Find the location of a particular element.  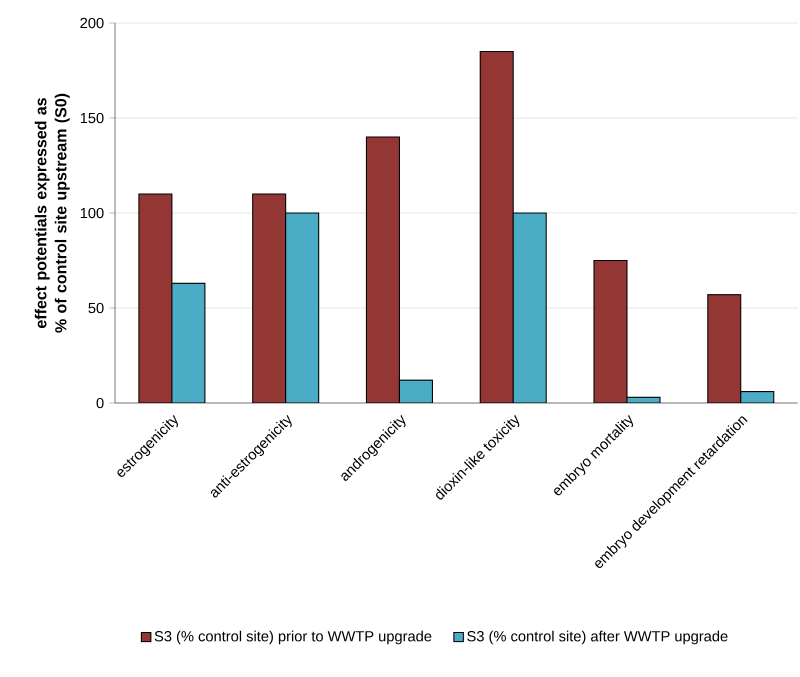

legend-label: S3 (% control site) prior to WWTP upgrade is located at coordinates (293, 637).